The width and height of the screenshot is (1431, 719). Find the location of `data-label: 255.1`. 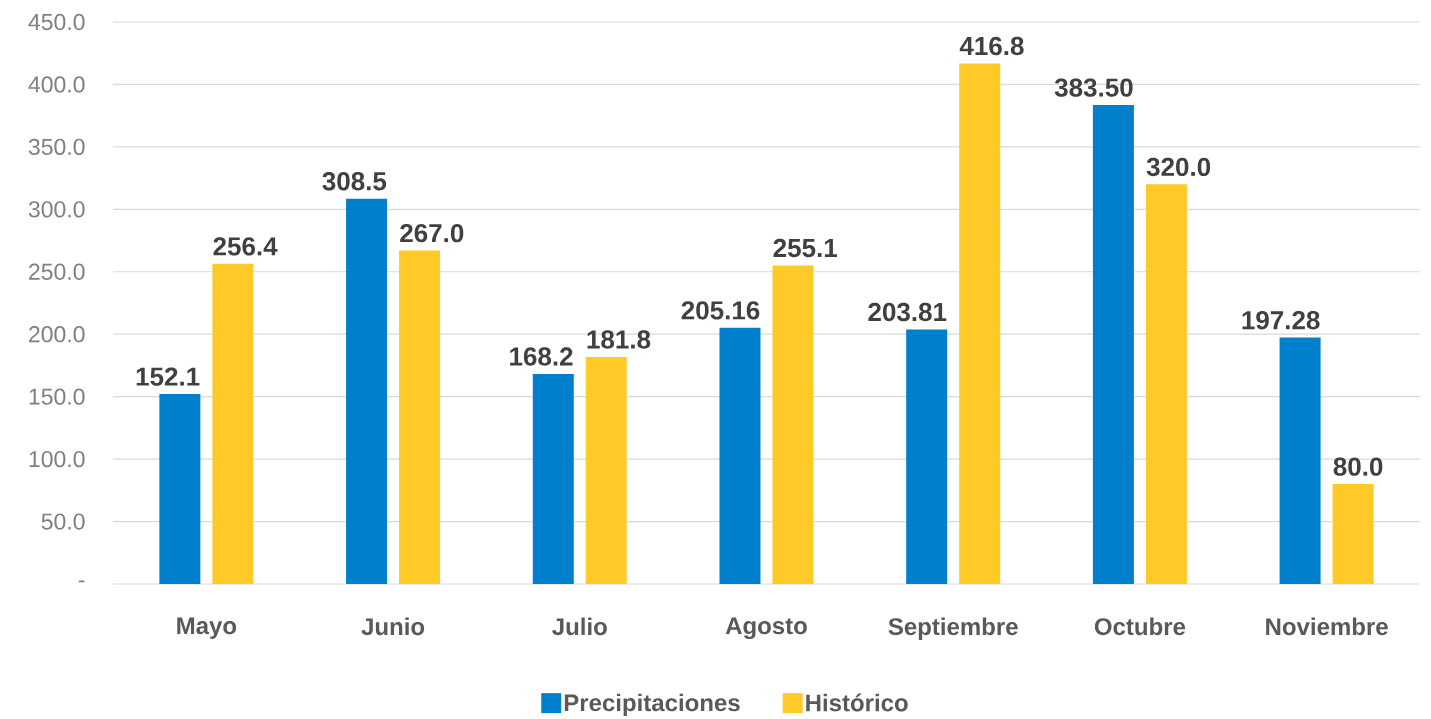

data-label: 255.1 is located at coordinates (805, 248).